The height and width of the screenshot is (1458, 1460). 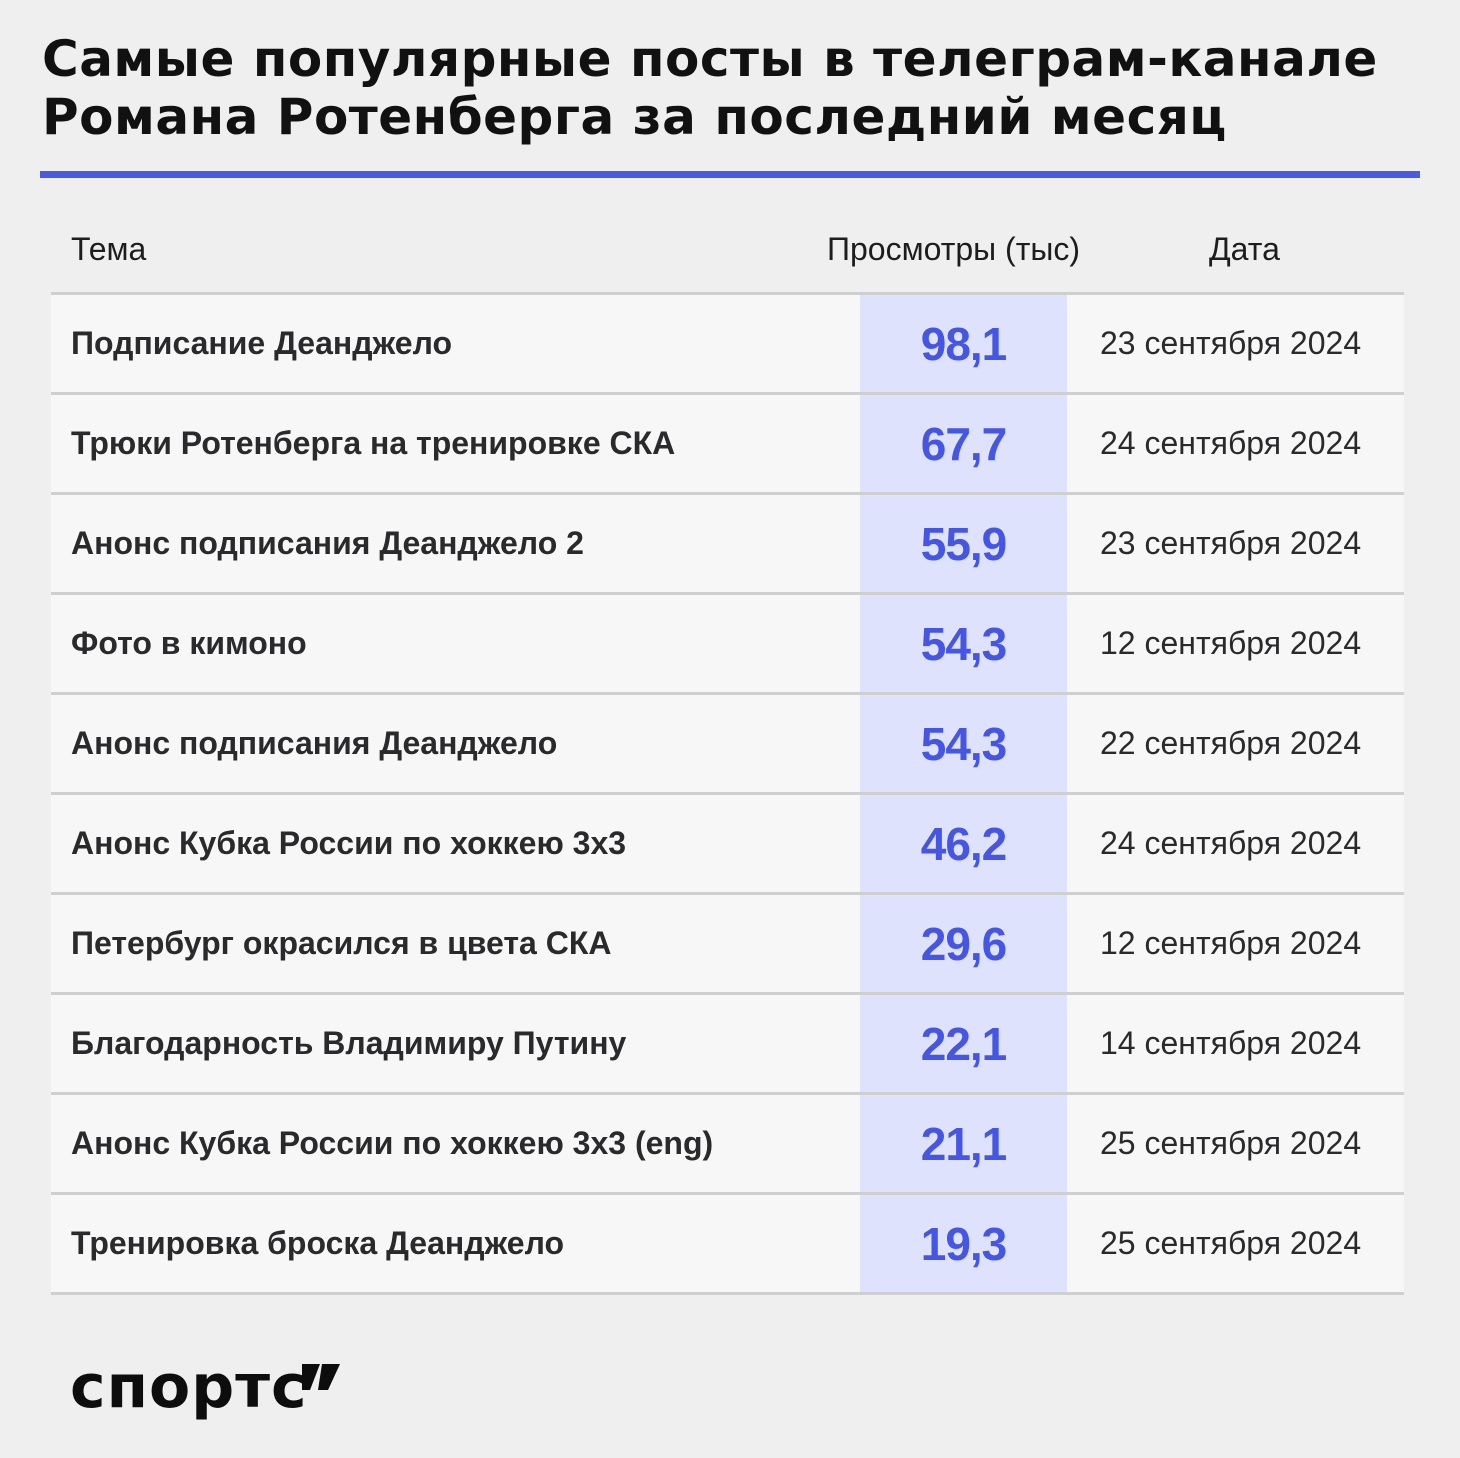 I want to click on cell-views: 22,1, so click(x=964, y=1044).